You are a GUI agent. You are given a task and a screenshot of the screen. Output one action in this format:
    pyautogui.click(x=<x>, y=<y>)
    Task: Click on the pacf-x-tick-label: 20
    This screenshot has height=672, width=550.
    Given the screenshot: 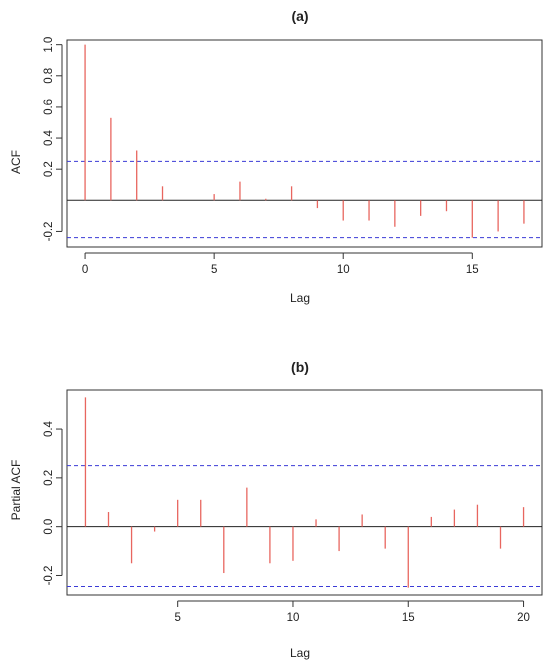 What is the action you would take?
    pyautogui.click(x=523, y=618)
    